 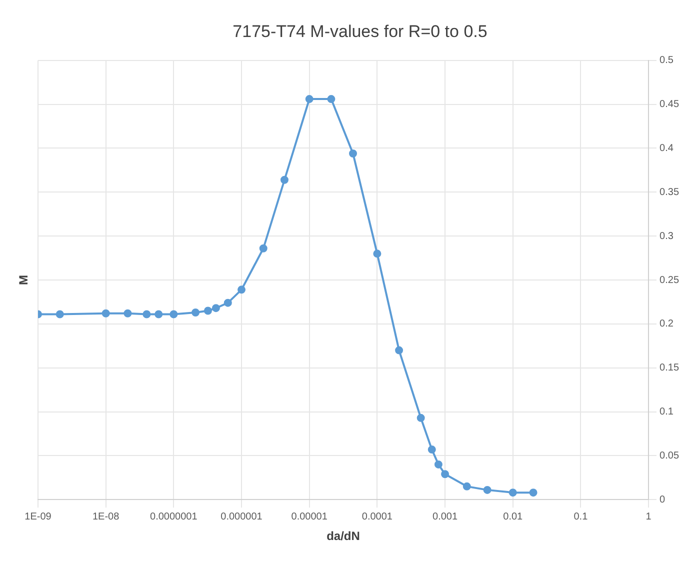 What do you see at coordinates (667, 412) in the screenshot?
I see `y-tick-label: 0.1` at bounding box center [667, 412].